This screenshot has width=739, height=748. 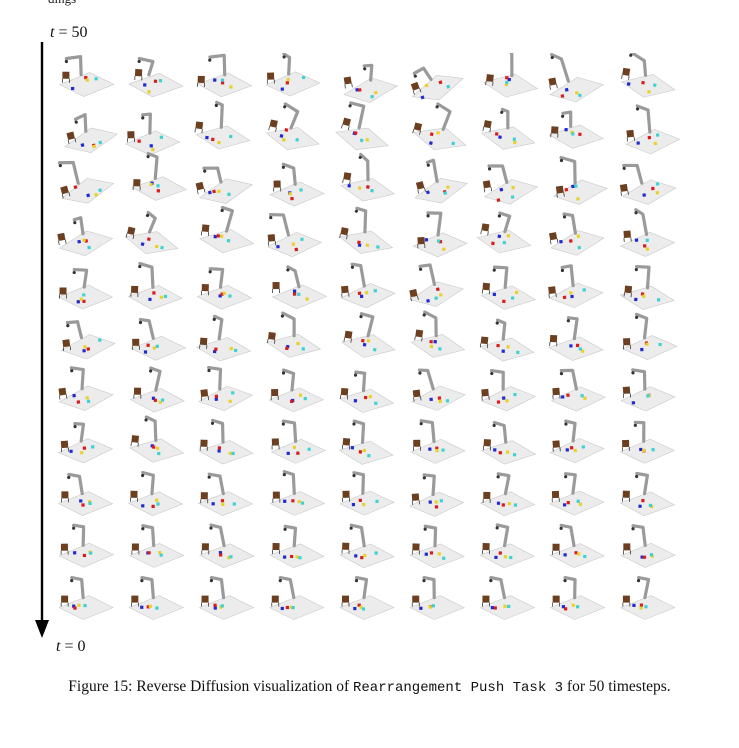 What do you see at coordinates (637, 686) in the screenshot?
I see `caption-suffix: timesteps.` at bounding box center [637, 686].